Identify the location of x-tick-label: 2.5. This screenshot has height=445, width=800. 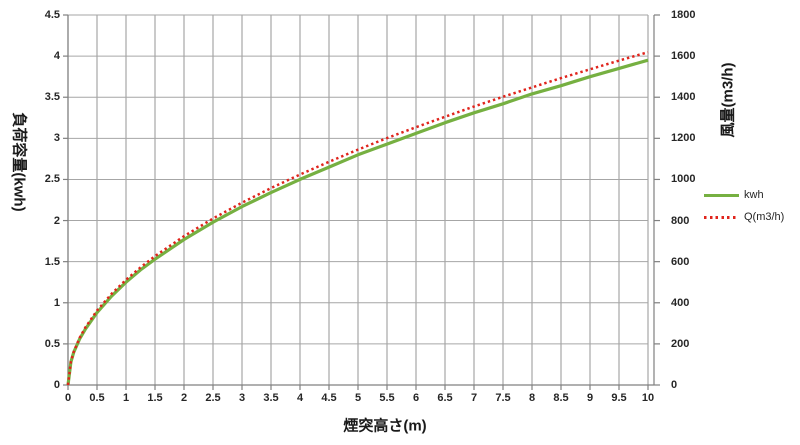
(213, 398).